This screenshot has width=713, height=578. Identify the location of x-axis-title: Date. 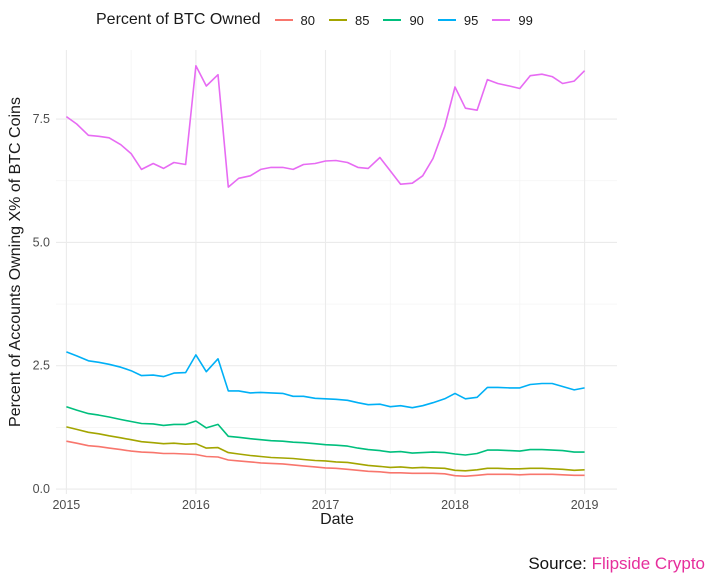
(337, 519).